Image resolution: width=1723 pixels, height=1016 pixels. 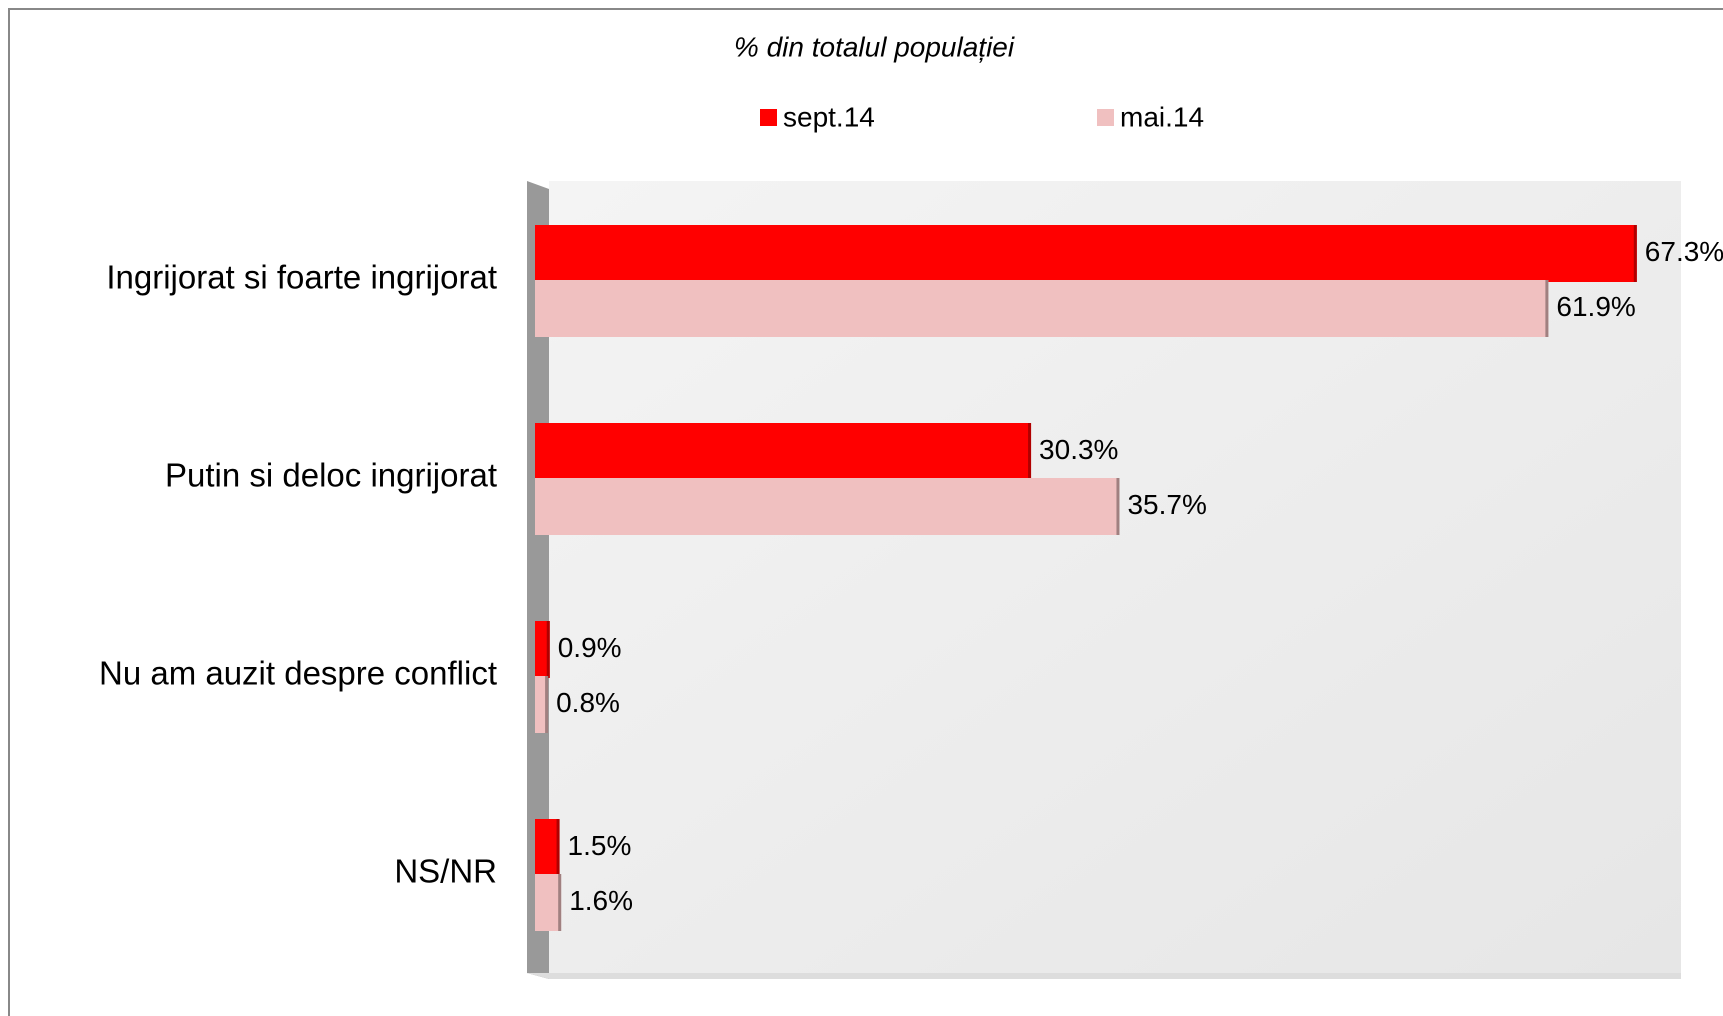 I want to click on category-label: Putin si deloc ingrijorat, so click(x=331, y=475).